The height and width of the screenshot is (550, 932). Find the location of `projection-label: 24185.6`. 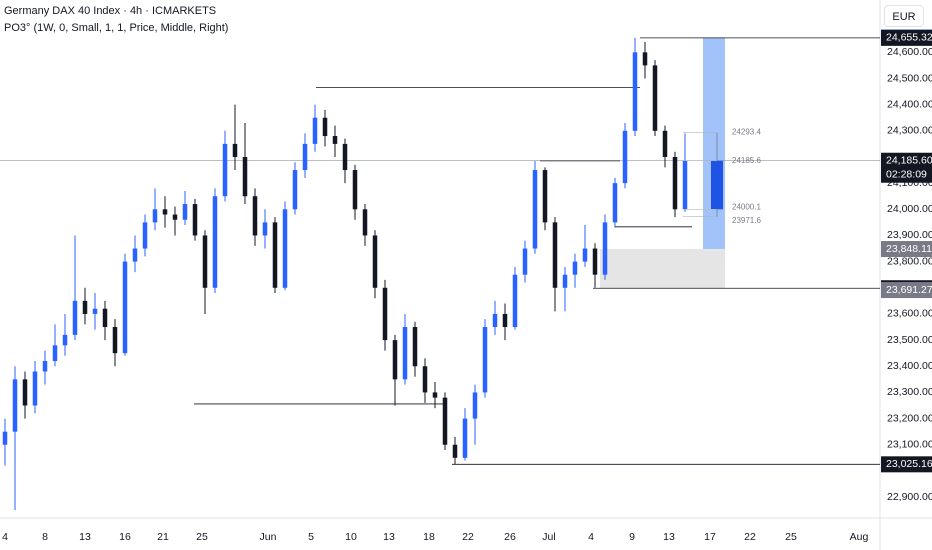

projection-label: 24185.6 is located at coordinates (746, 160).